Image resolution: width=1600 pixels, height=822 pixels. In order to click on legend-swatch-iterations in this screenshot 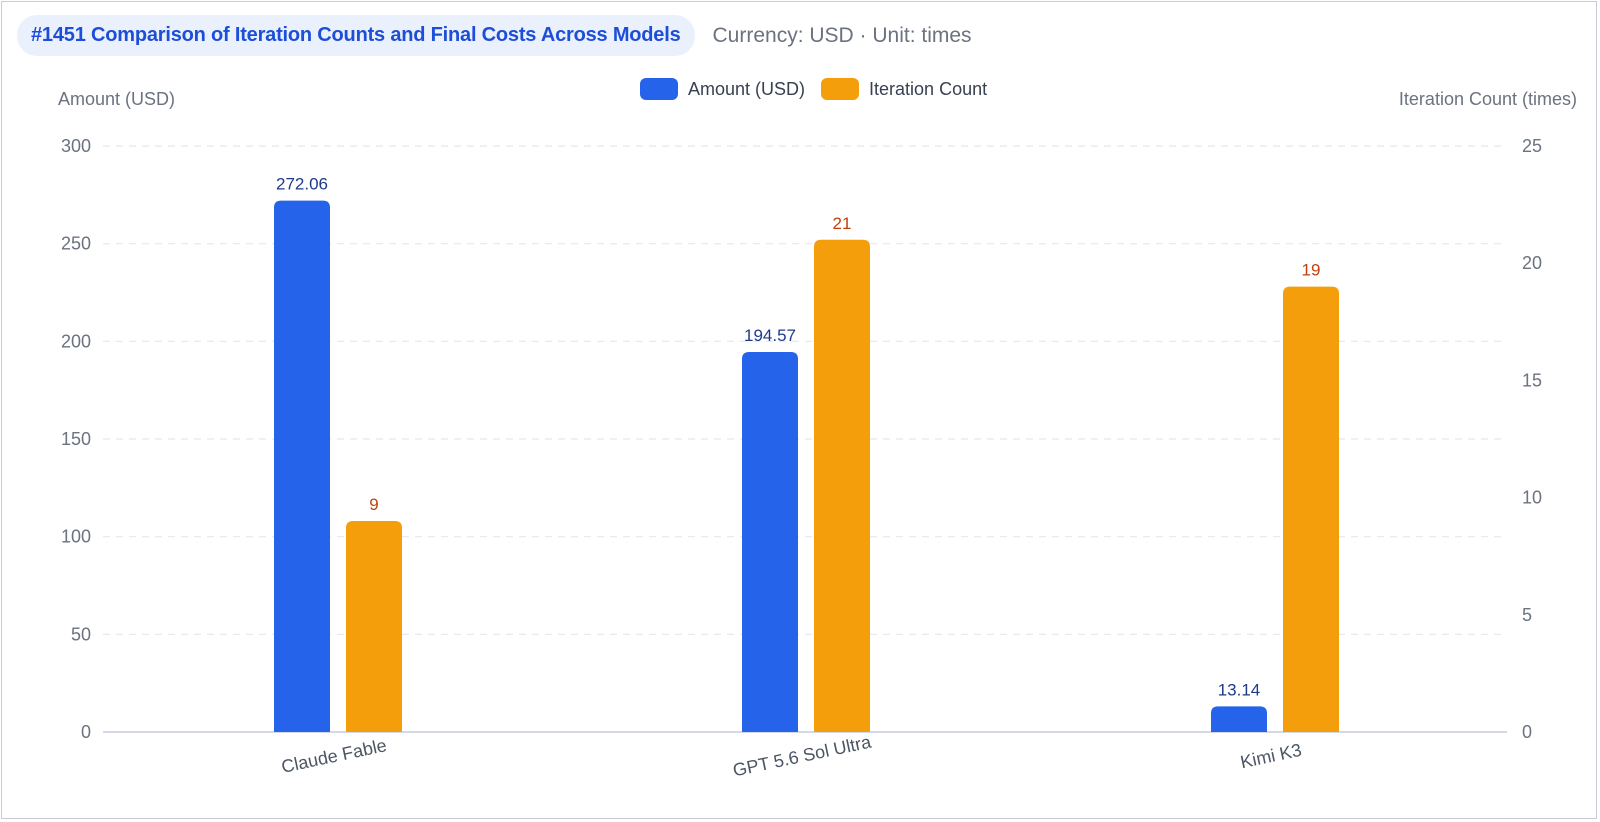, I will do `click(840, 89)`.